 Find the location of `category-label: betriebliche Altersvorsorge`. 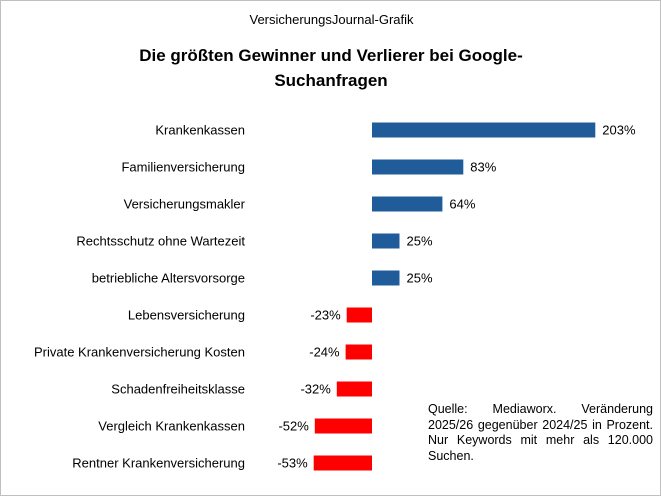

category-label: betriebliche Altersvorsorge is located at coordinates (168, 278).